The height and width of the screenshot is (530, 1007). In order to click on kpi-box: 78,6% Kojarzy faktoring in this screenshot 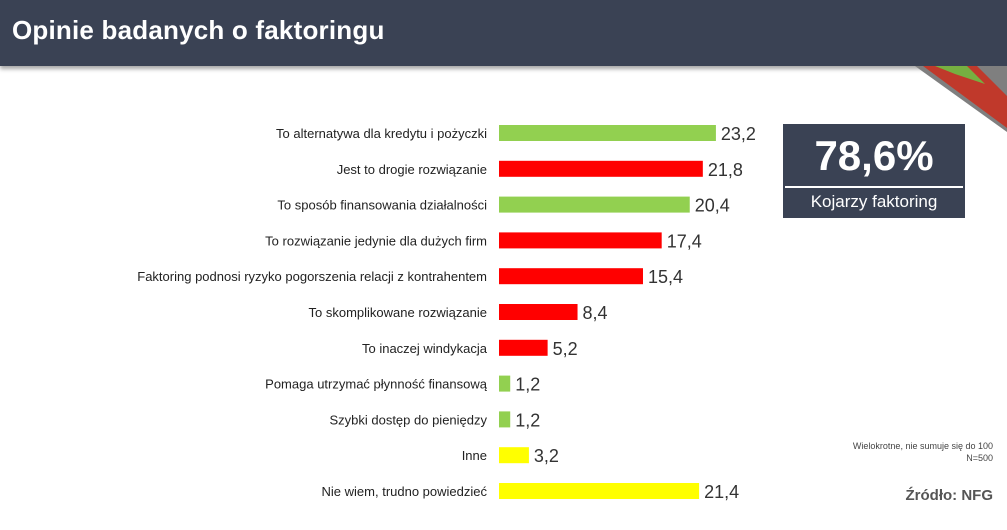, I will do `click(874, 171)`.